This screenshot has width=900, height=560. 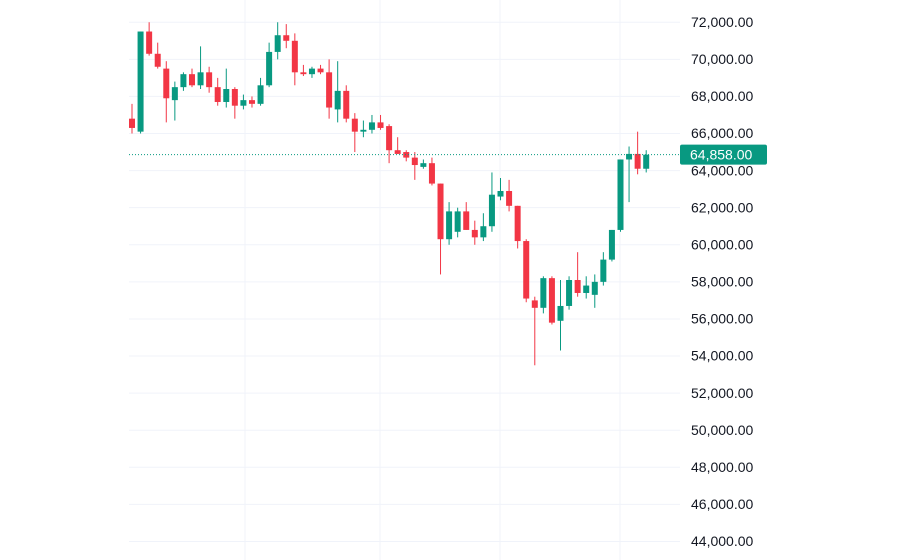 What do you see at coordinates (722, 356) in the screenshot?
I see `y-tick-label: 54,000.00` at bounding box center [722, 356].